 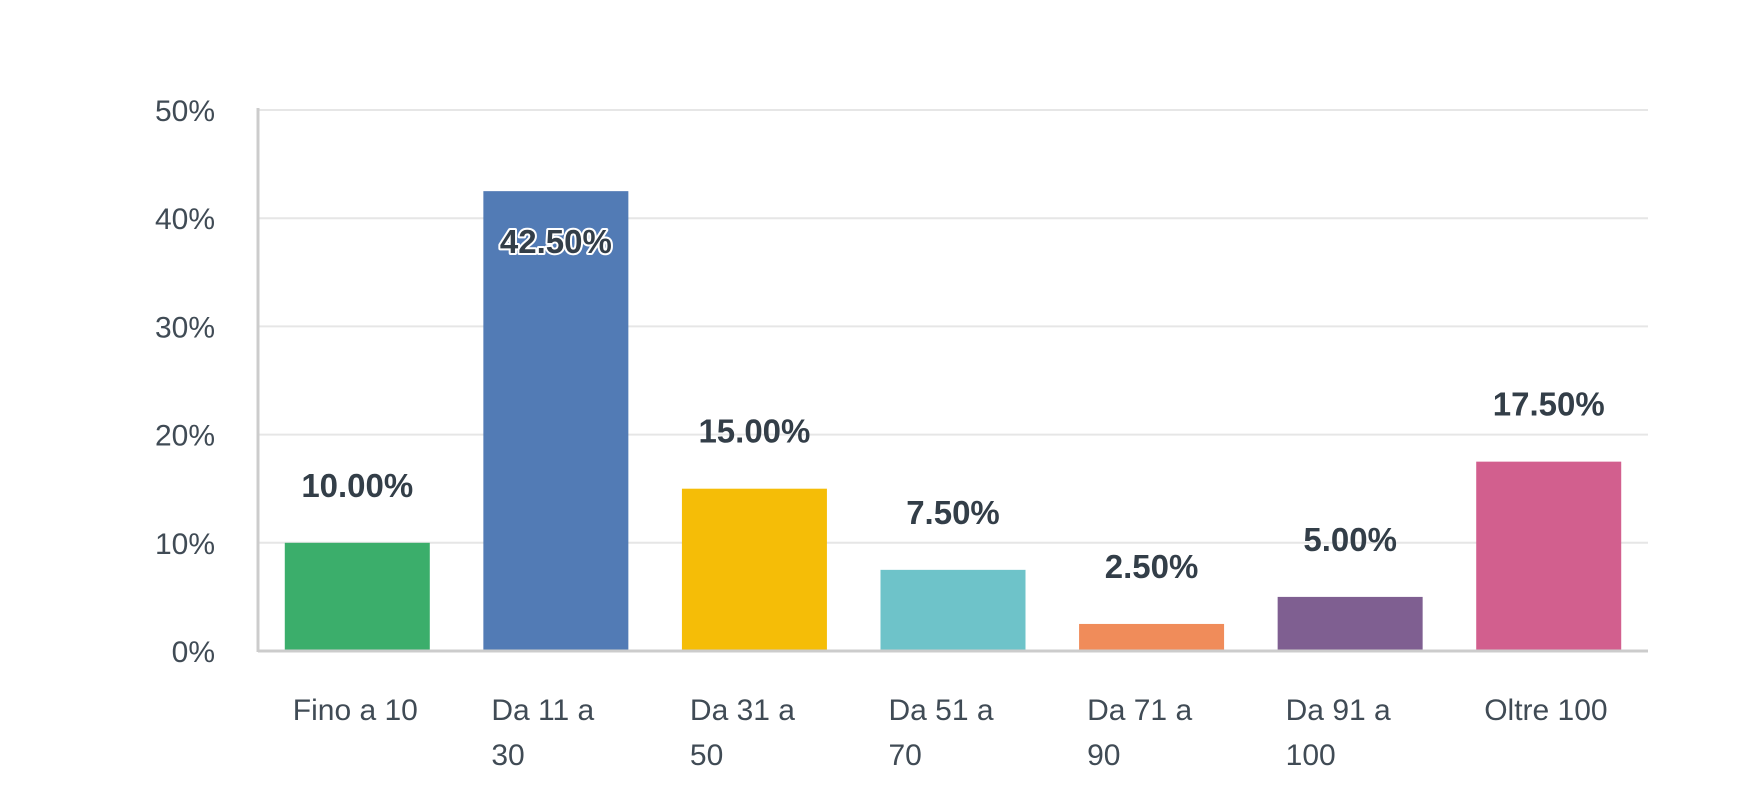 I want to click on data-label: 5.00%, so click(x=1350, y=539).